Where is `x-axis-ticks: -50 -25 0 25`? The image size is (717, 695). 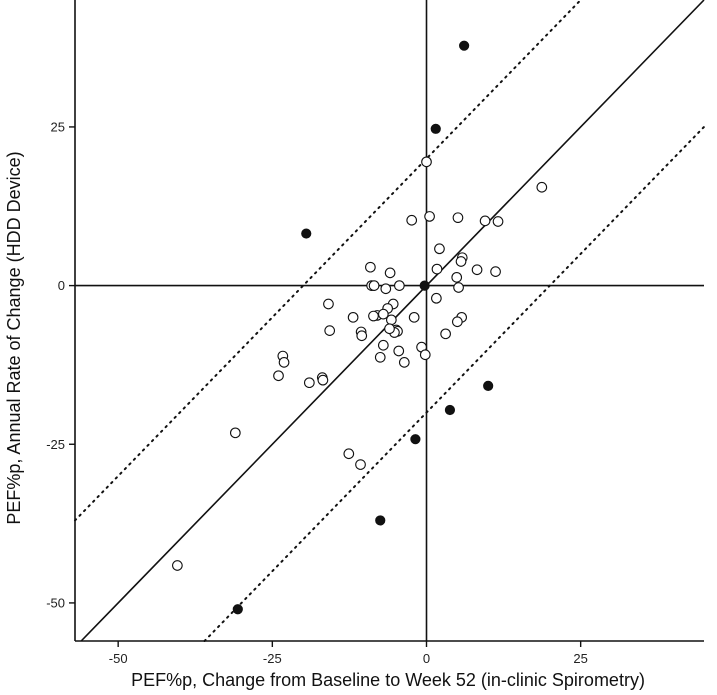 x-axis-ticks: -50 -25 0 25 is located at coordinates (348, 653).